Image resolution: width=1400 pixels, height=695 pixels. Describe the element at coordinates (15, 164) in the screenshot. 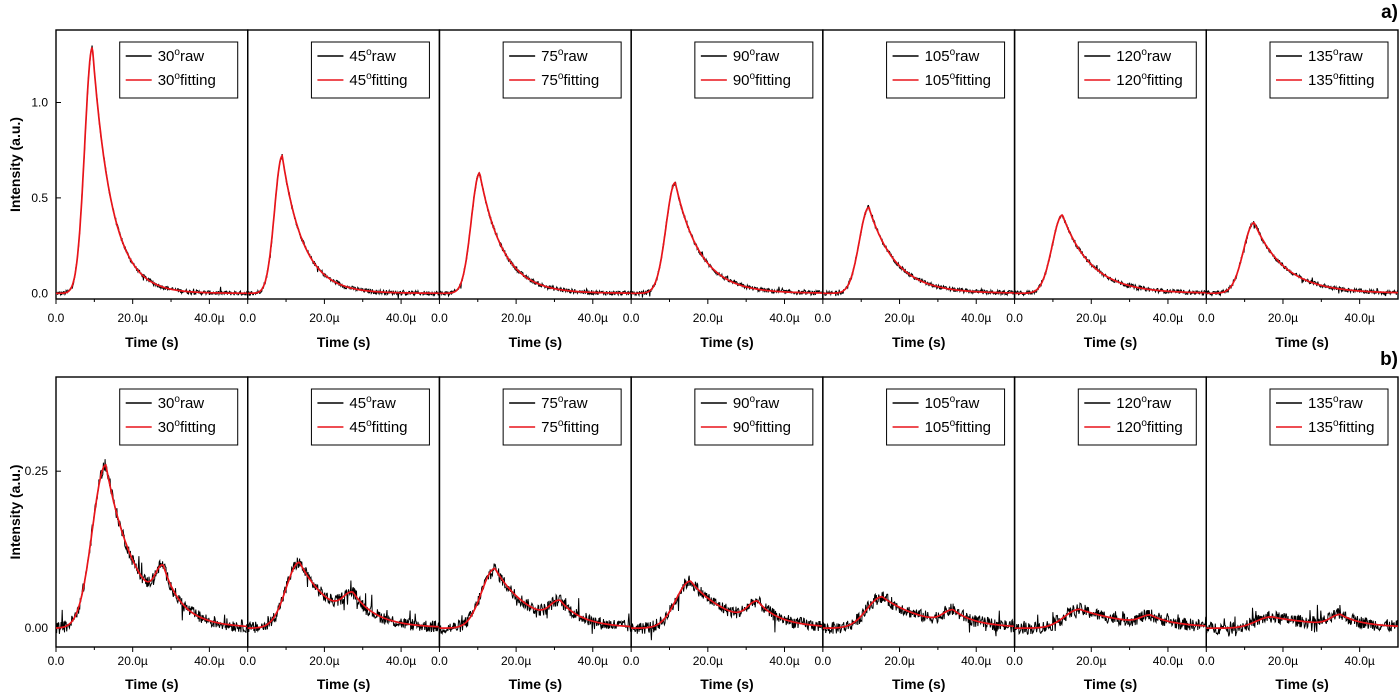

I see `y-axis-label: Intensity (a.u.)` at that location.